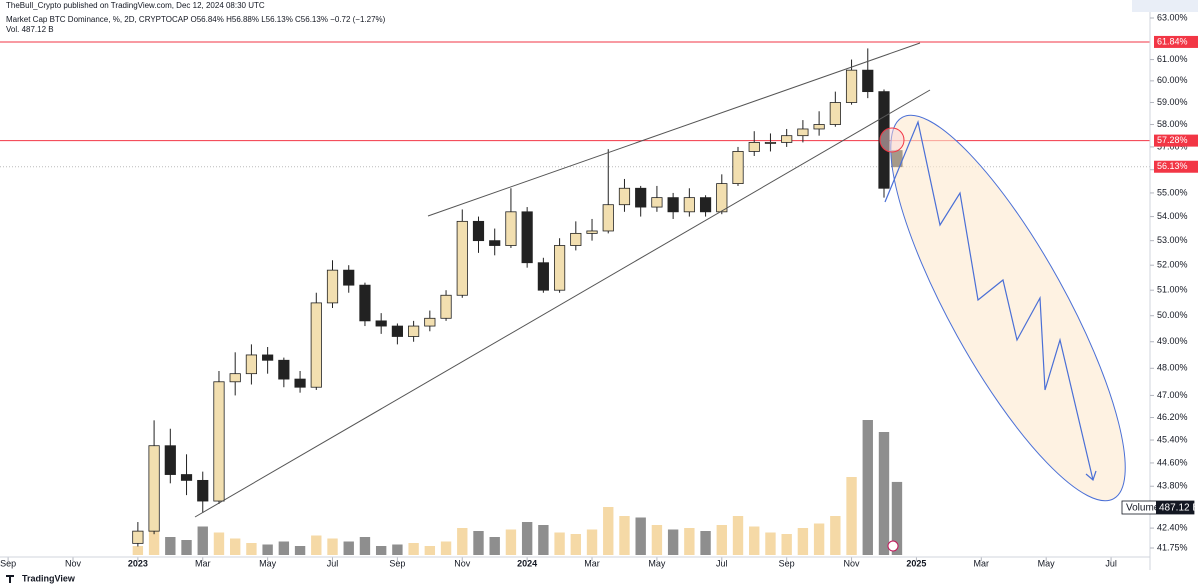  I want to click on level-label: 61.84%, so click(1172, 41).